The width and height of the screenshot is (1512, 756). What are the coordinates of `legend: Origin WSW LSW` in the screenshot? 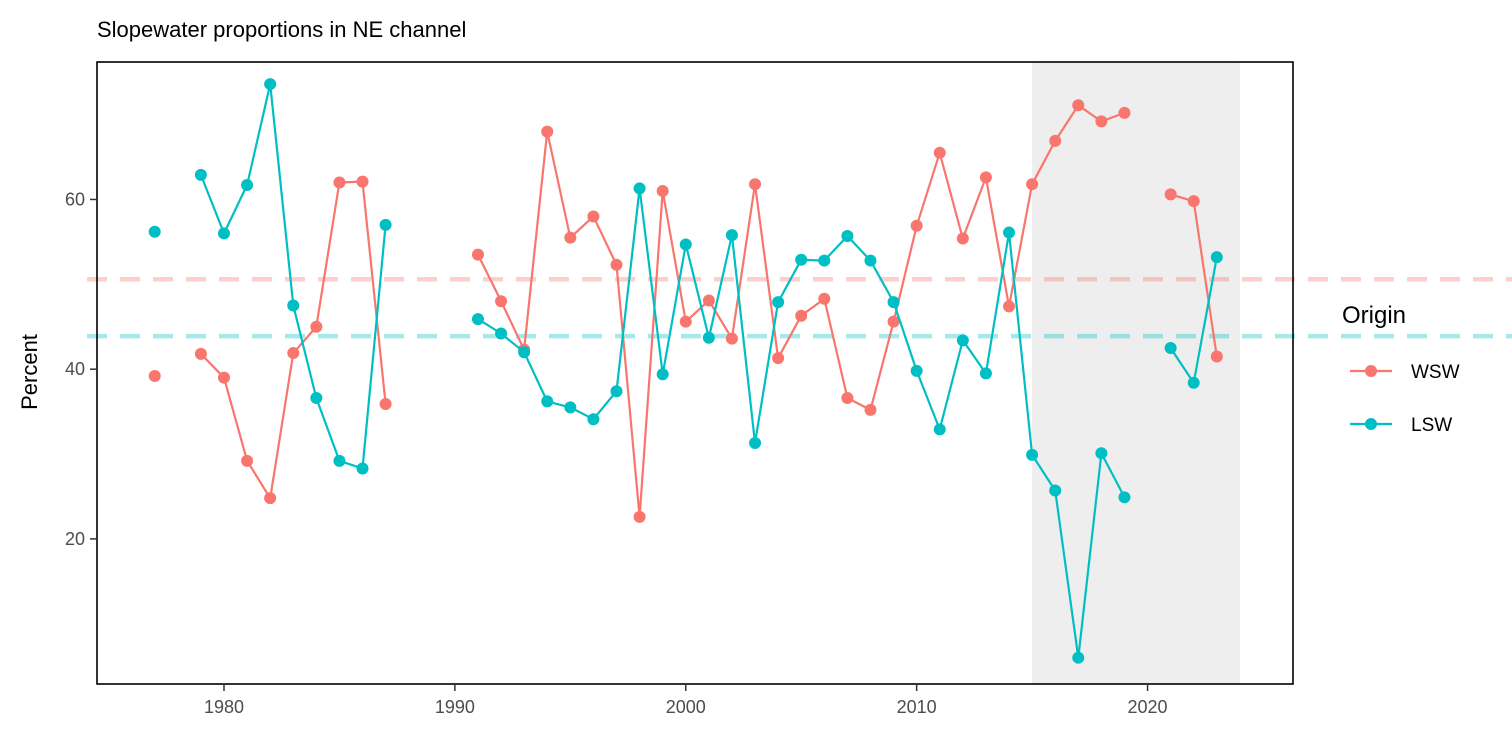 It's located at (1401, 369).